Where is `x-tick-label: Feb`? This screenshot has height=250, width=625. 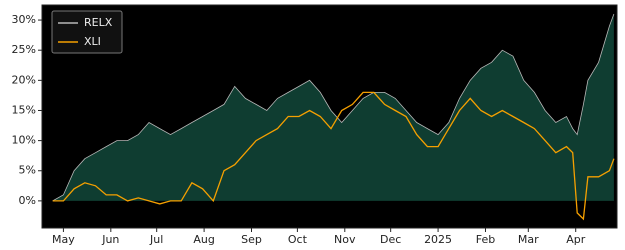
x-tick-label: Feb is located at coordinates (485, 239).